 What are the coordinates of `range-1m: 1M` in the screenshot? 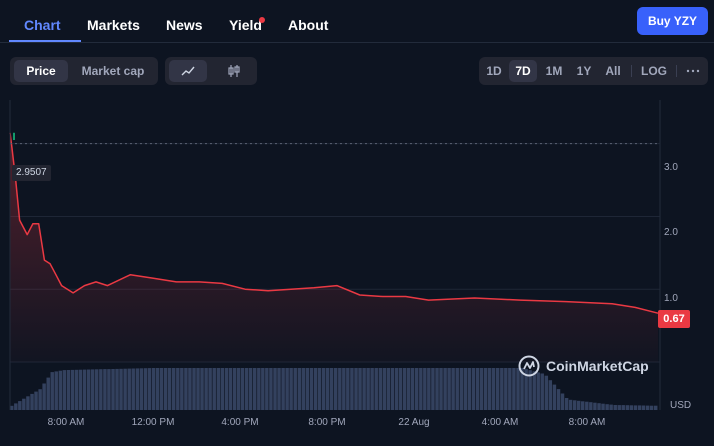 It's located at (554, 71).